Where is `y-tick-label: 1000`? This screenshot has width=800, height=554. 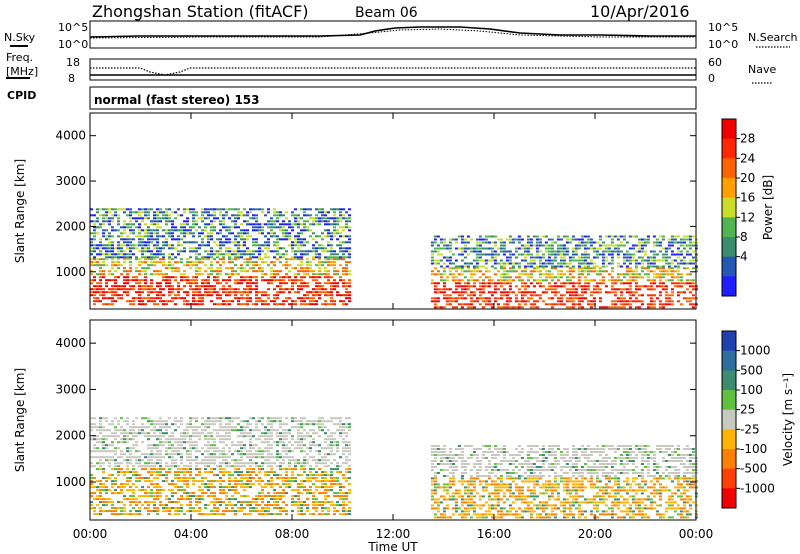 y-tick-label: 1000 is located at coordinates (70, 272).